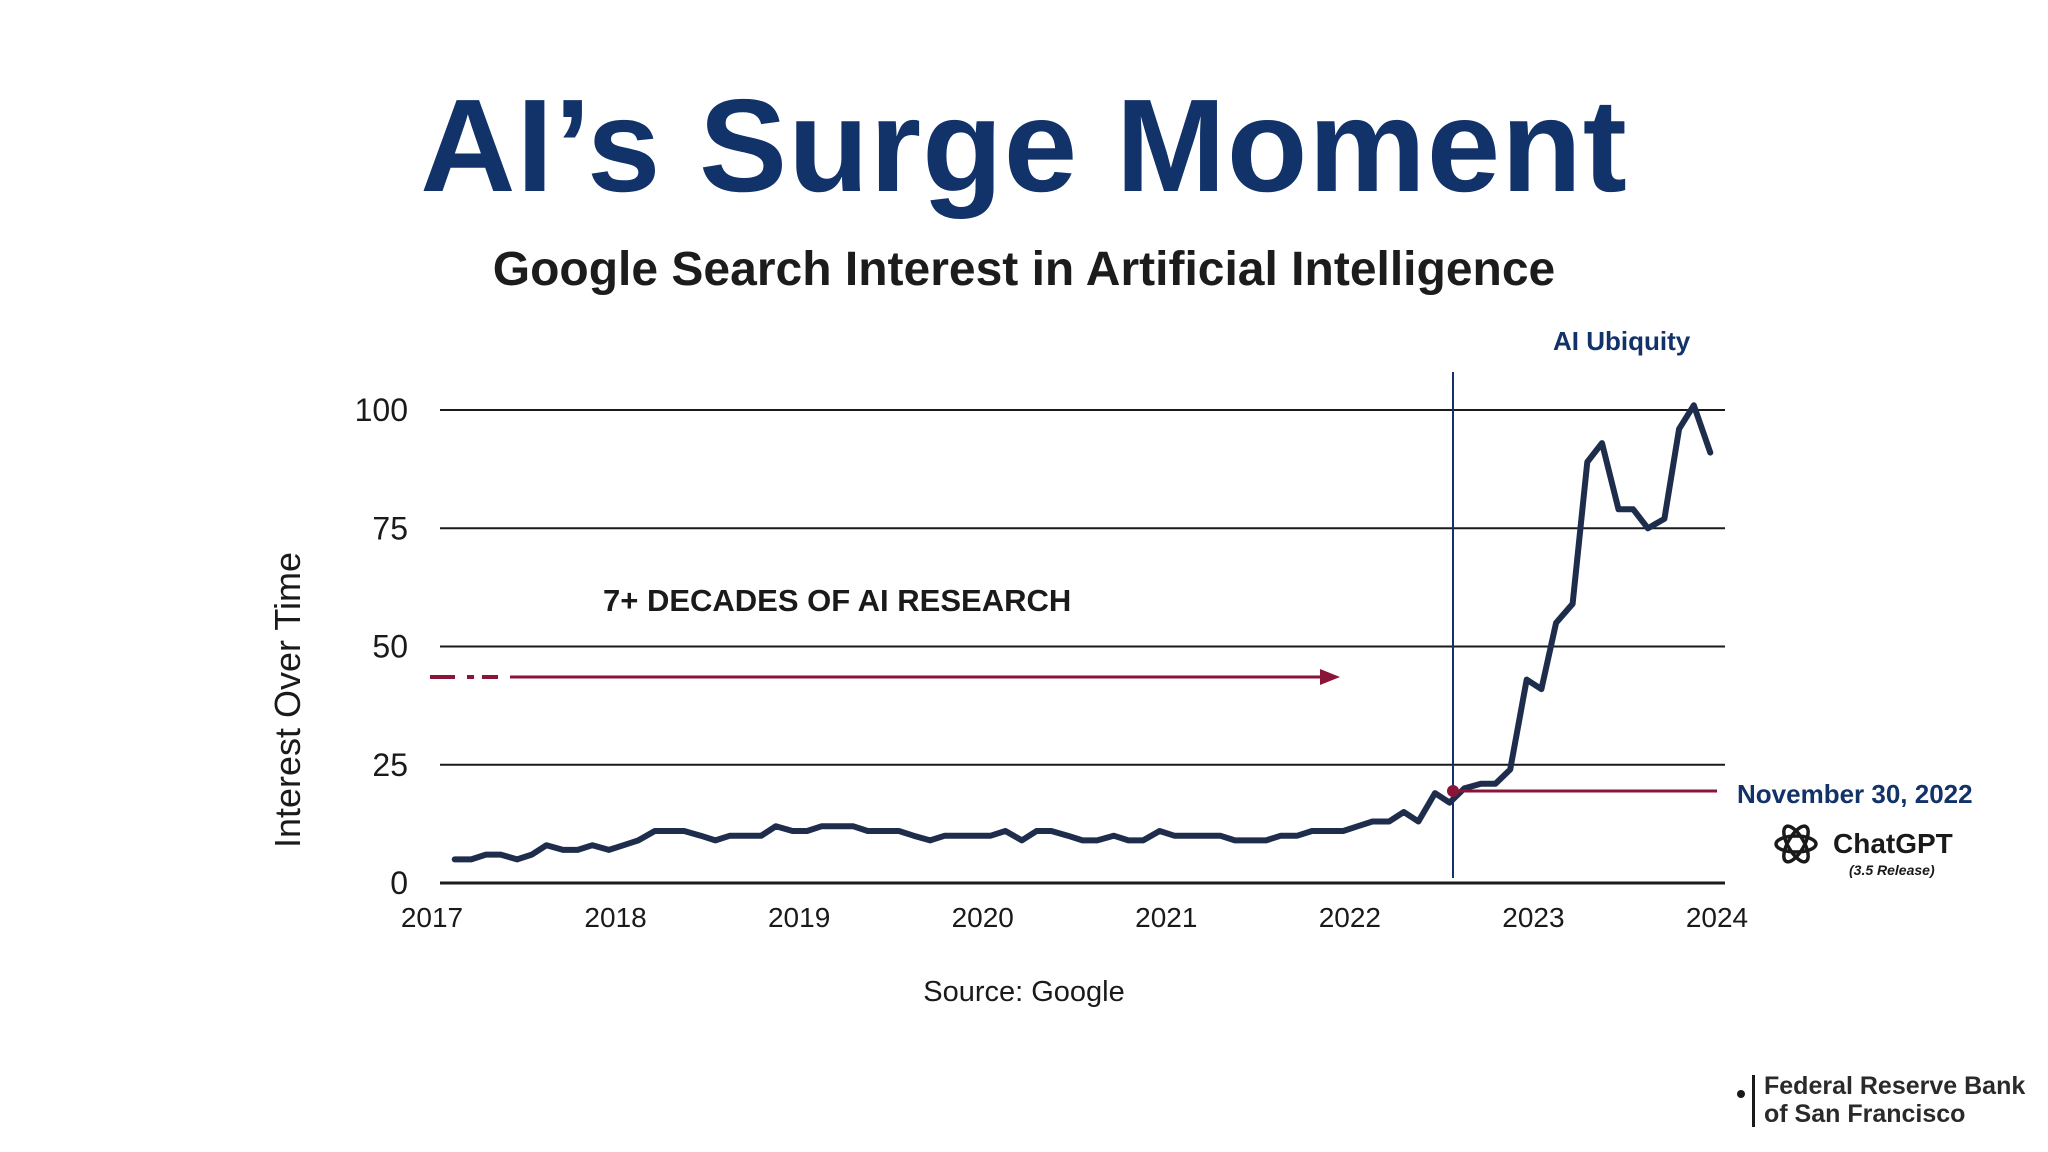 This screenshot has width=2048, height=1152. What do you see at coordinates (1024, 992) in the screenshot?
I see `source-note: Source: Google` at bounding box center [1024, 992].